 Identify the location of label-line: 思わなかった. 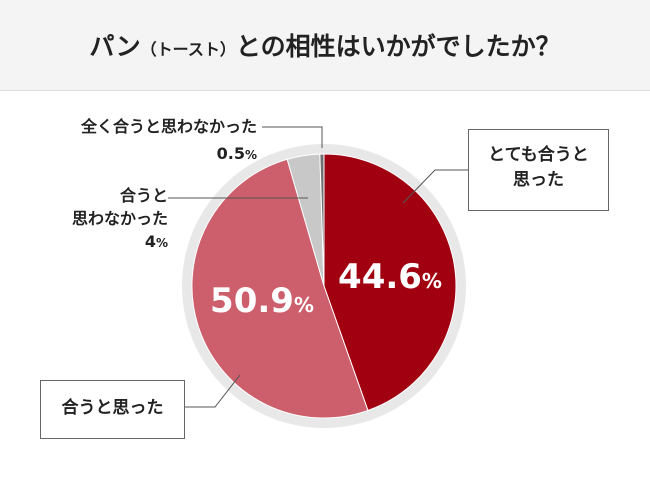
(119, 218).